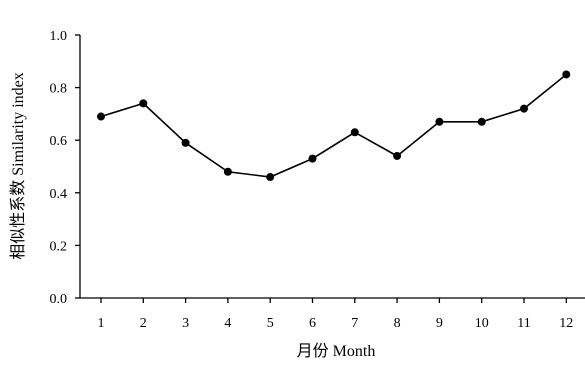 This screenshot has height=366, width=585. I want to click on x-tick-label: 7, so click(354, 323).